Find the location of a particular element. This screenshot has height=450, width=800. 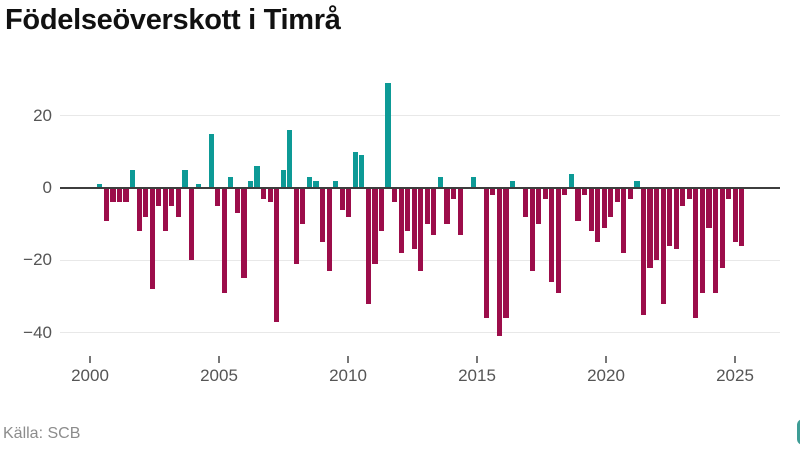

bar-chart-speech-bubble-icon is located at coordinates (798, 432).